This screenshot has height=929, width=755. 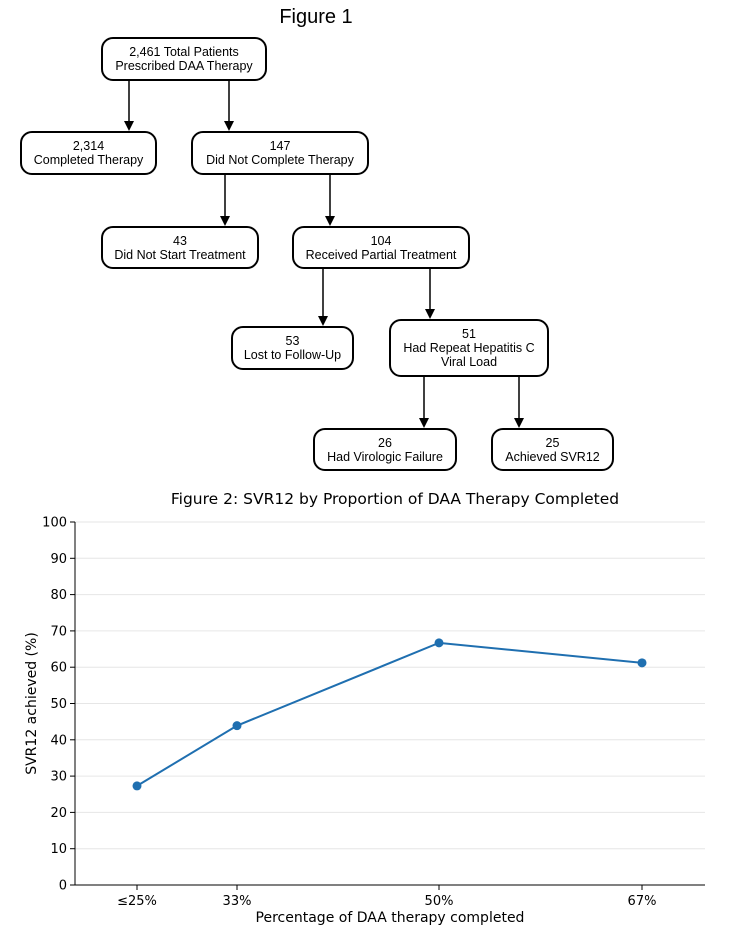 I want to click on flow-node-partial: 104 Received Partial Treatment, so click(x=381, y=247).